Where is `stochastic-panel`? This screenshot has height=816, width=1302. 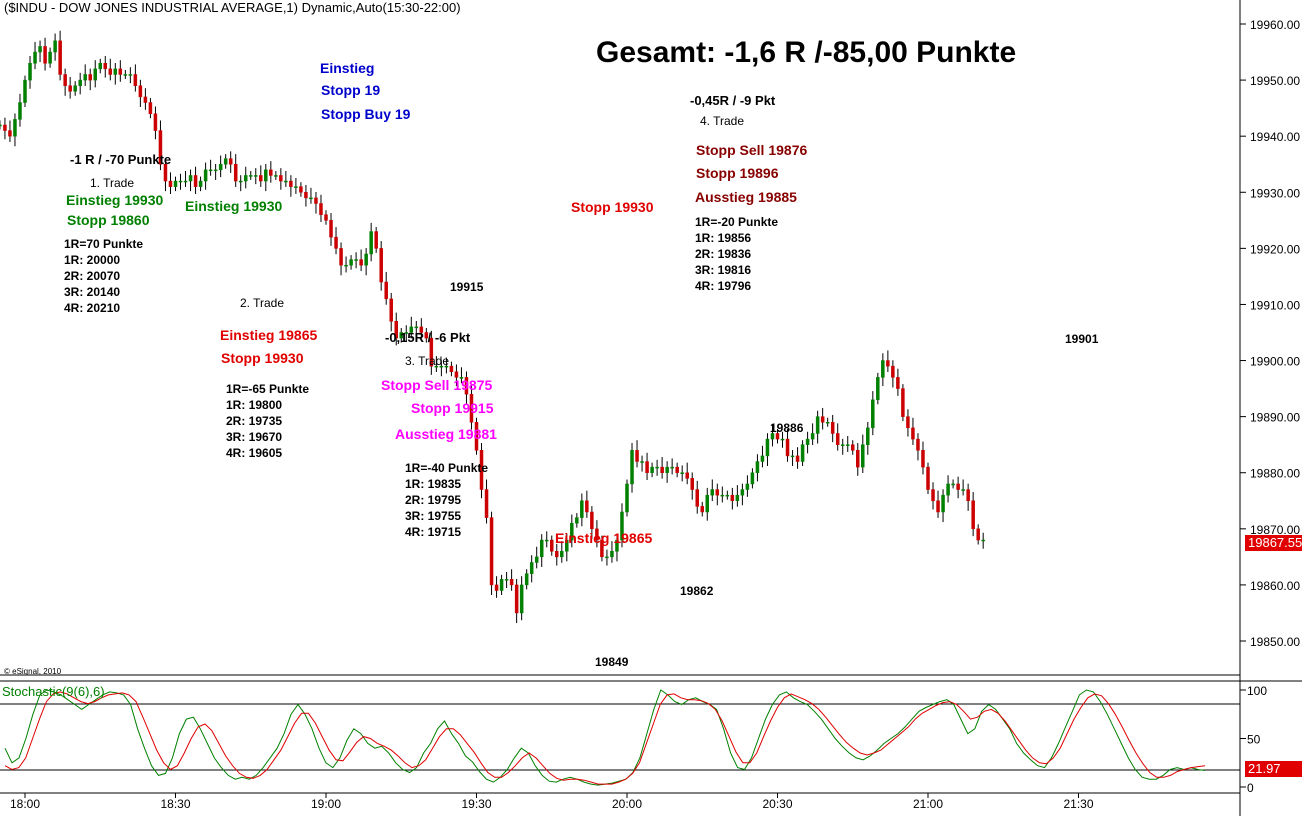 stochastic-panel is located at coordinates (620, 737).